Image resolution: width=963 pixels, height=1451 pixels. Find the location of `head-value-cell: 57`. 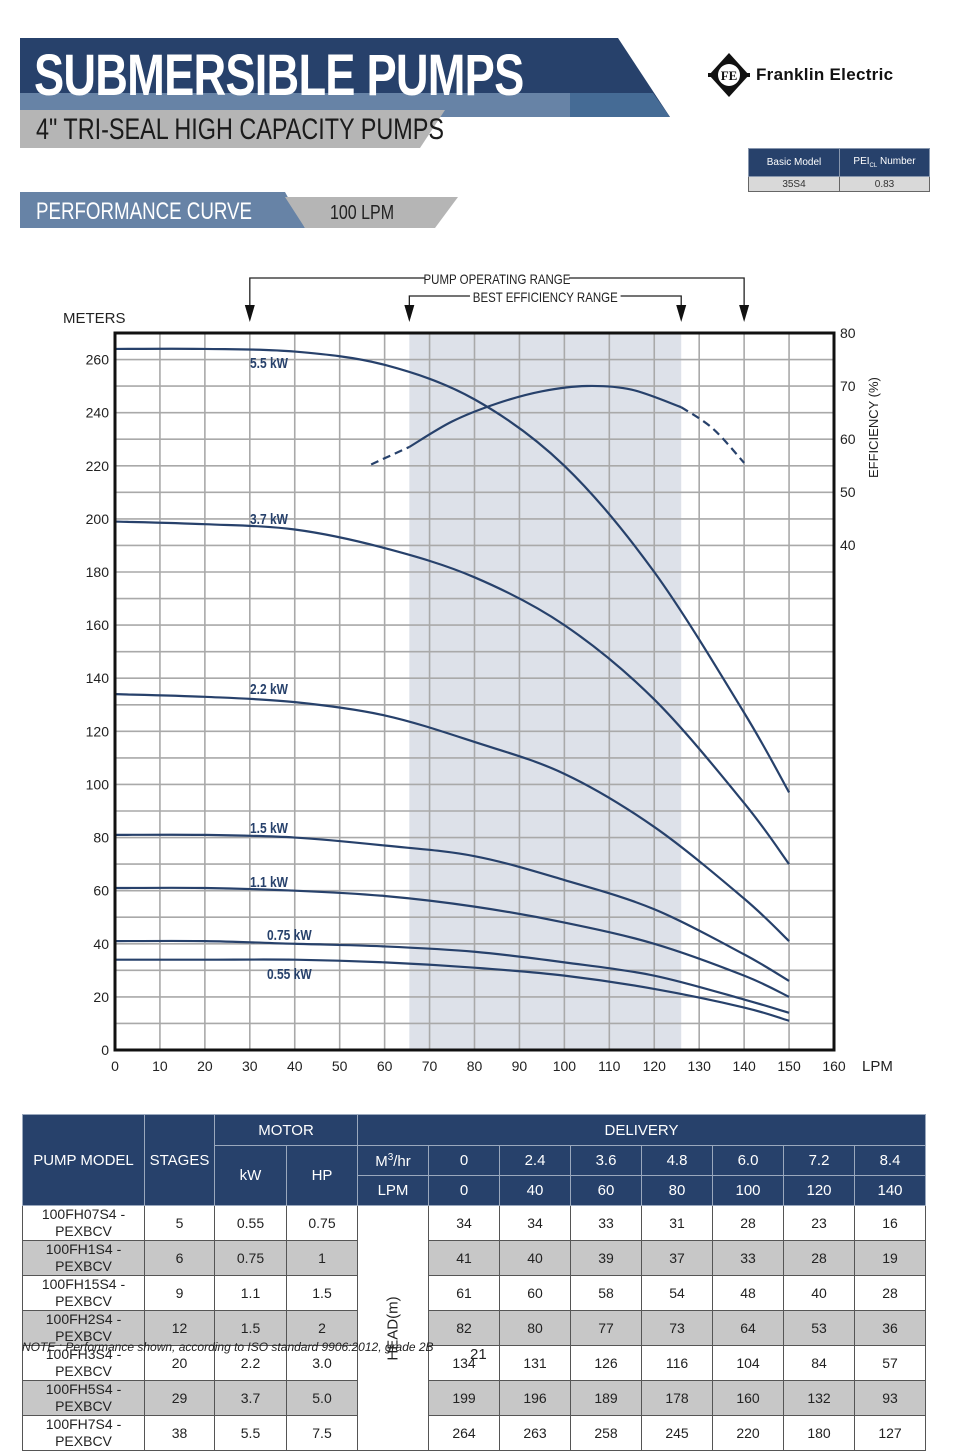

head-value-cell: 57 is located at coordinates (890, 1363).